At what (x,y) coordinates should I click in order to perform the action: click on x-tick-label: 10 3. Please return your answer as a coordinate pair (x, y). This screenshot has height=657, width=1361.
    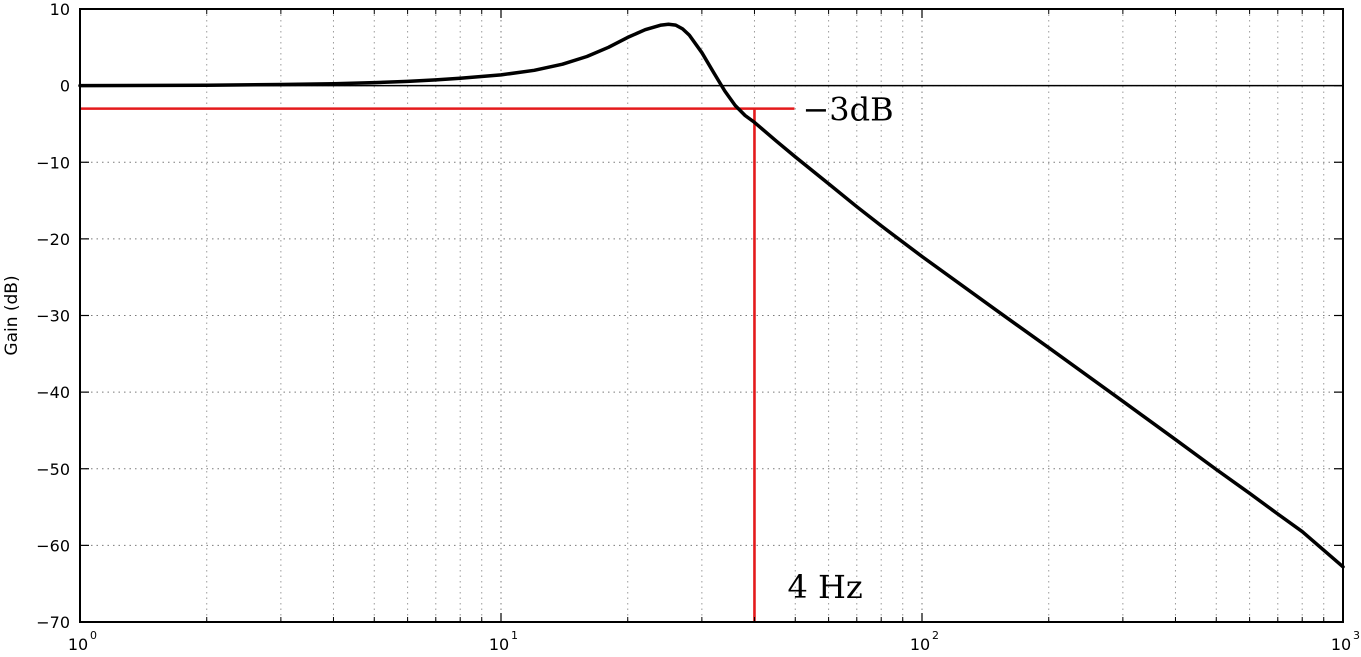
    Looking at the image, I should click on (1345, 641).